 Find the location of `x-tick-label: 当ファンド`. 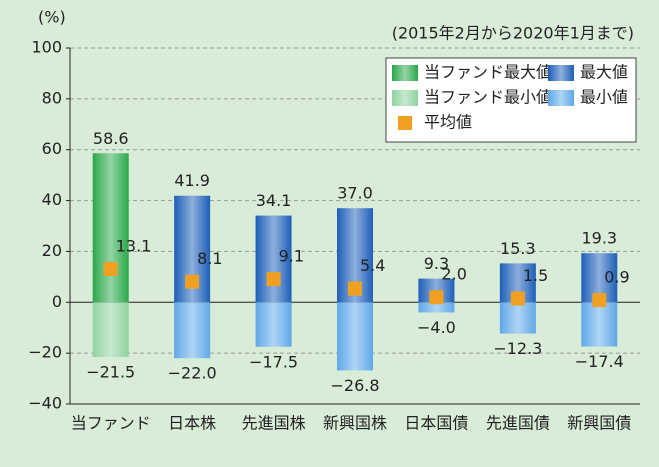

x-tick-label: 当ファンド is located at coordinates (111, 423).